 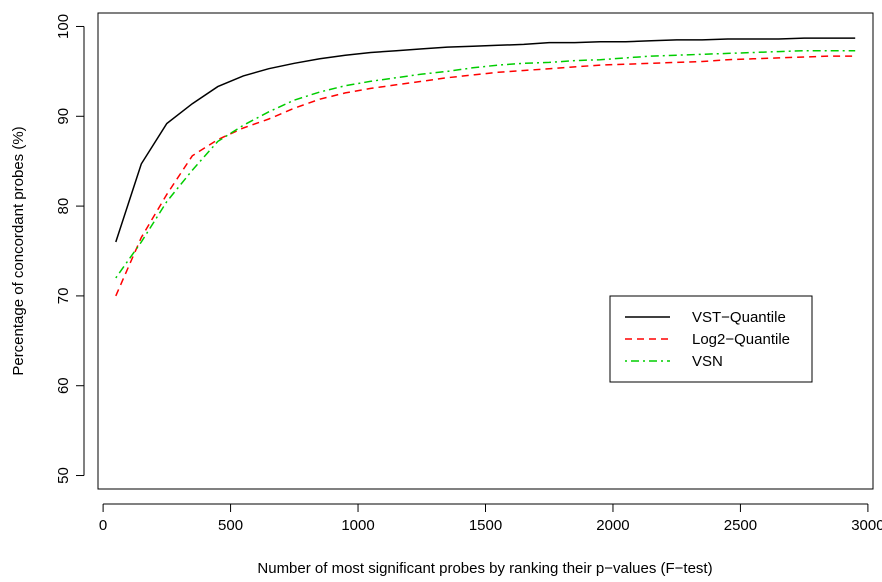 I want to click on y-tick-label: 50, so click(x=63, y=475).